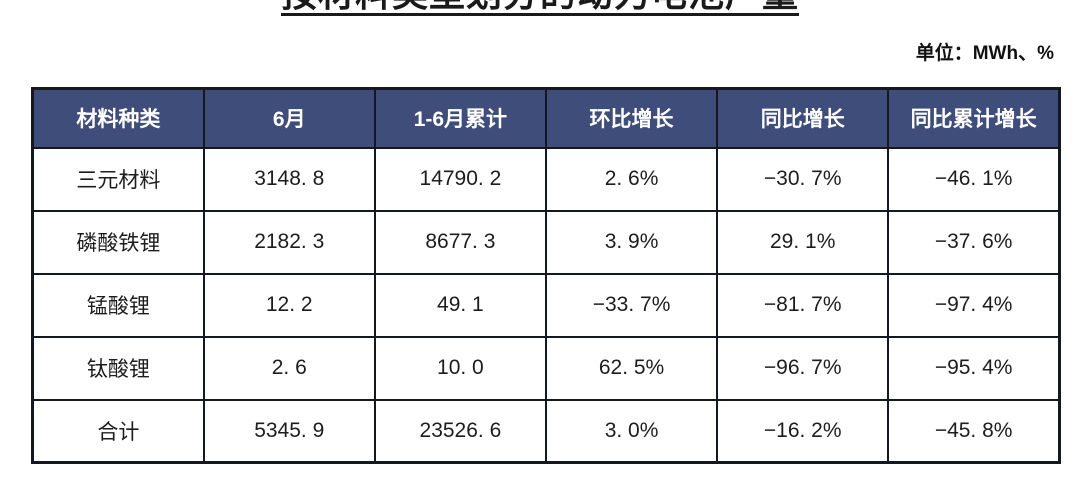  What do you see at coordinates (289, 118) in the screenshot?
I see `column-header: 6月` at bounding box center [289, 118].